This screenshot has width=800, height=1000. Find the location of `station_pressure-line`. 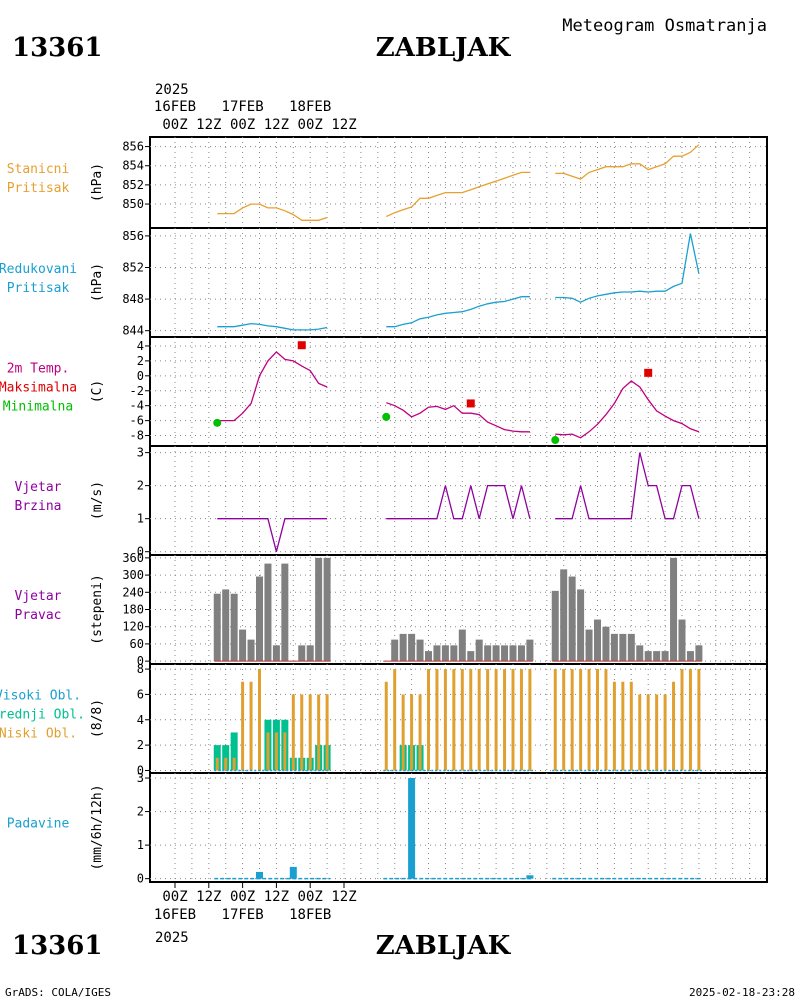

station_pressure-line is located at coordinates (627, 162).